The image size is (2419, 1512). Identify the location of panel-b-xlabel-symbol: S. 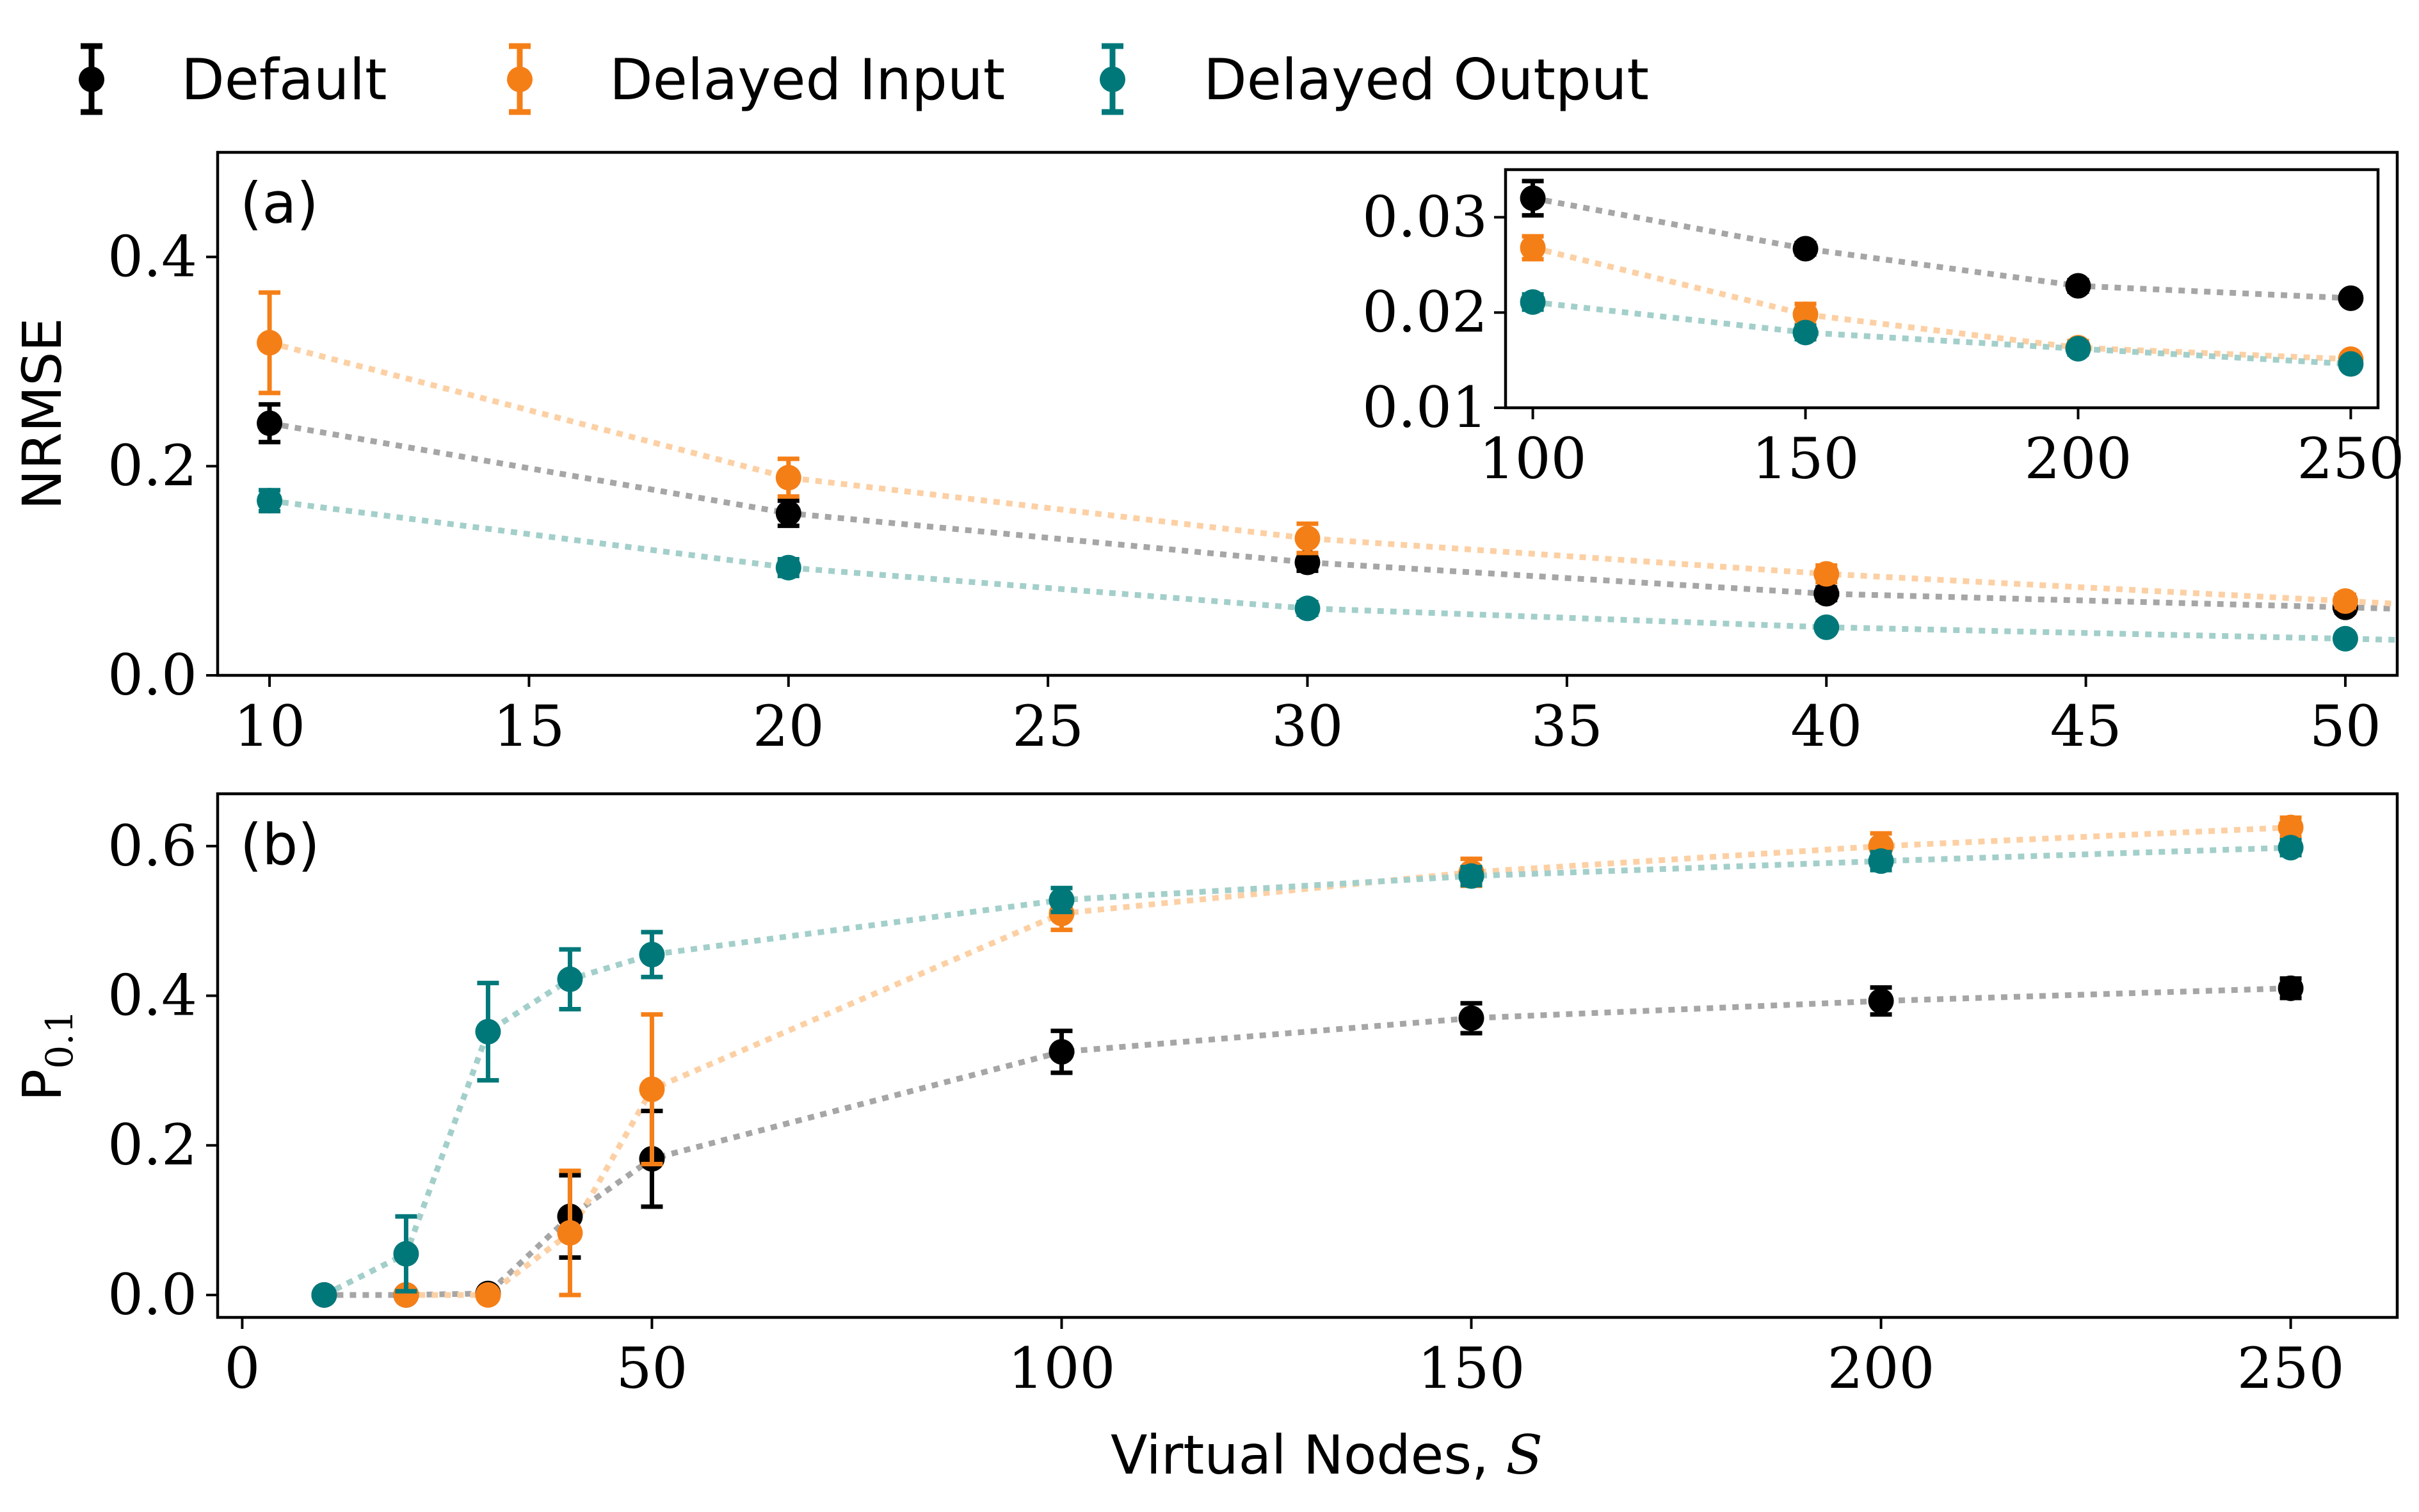
(1524, 1455).